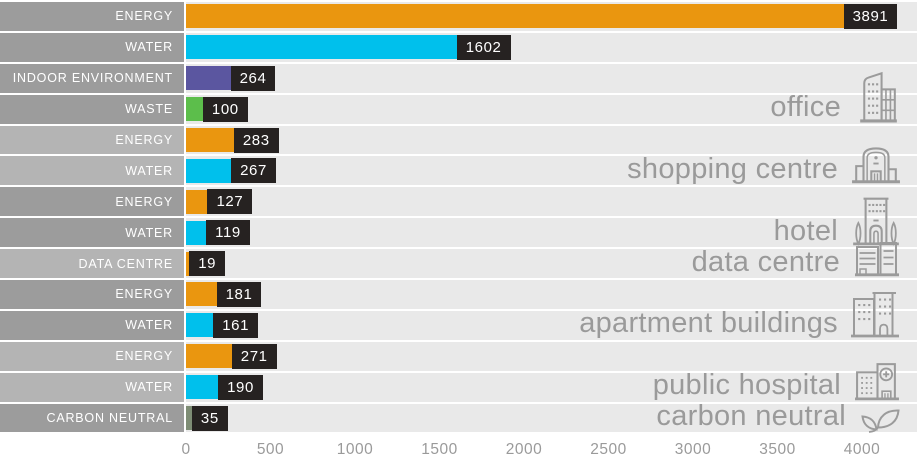  I want to click on chart-row: WATER 119, so click(458, 233).